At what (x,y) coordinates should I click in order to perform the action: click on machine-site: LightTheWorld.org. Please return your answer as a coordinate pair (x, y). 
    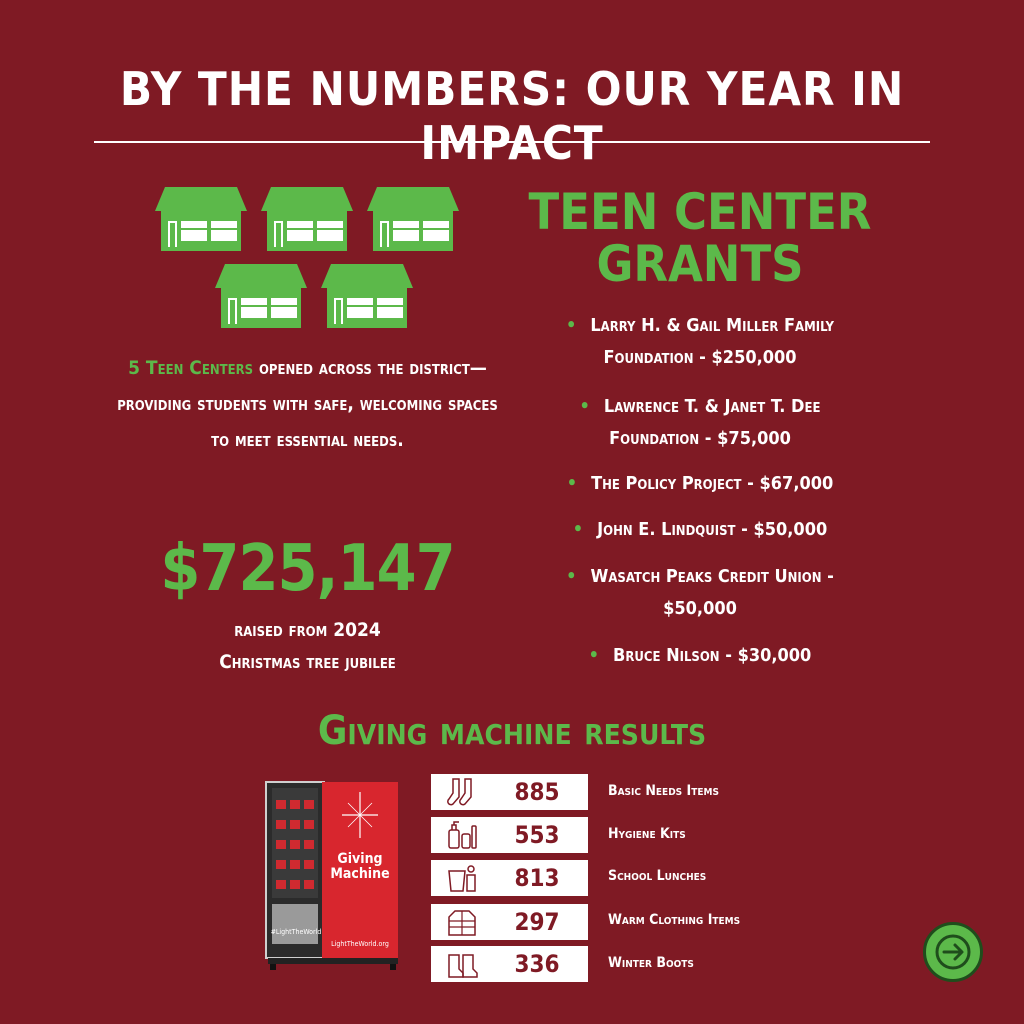
    Looking at the image, I should click on (360, 944).